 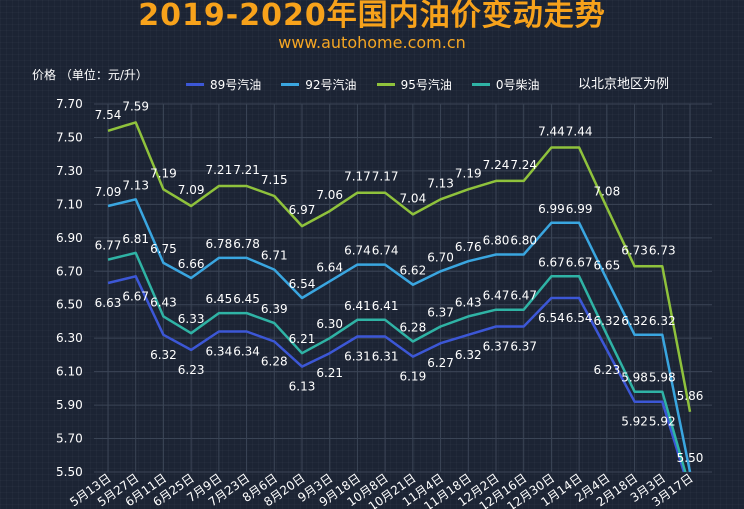 What do you see at coordinates (108, 115) in the screenshot?
I see `data-label: 7.54` at bounding box center [108, 115].